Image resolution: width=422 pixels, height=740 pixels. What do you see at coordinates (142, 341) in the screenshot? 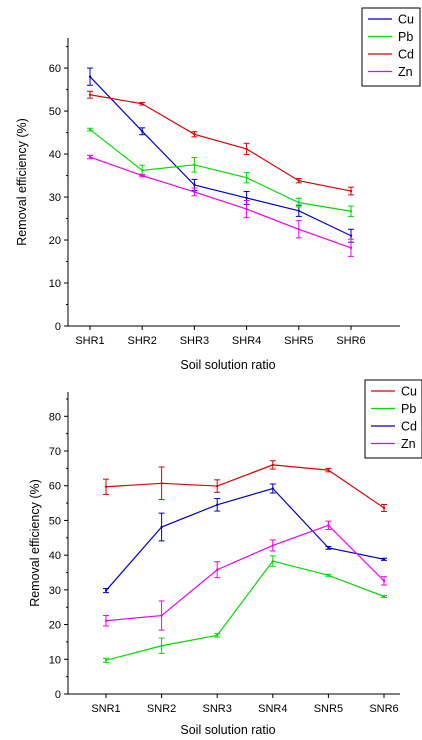
I see `x-tick-label: SHR2` at bounding box center [142, 341].